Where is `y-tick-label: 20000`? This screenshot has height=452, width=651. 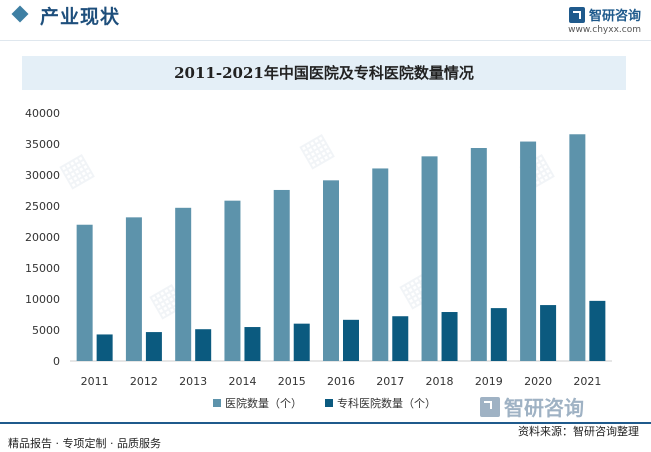 y-tick-label: 20000 is located at coordinates (42, 237).